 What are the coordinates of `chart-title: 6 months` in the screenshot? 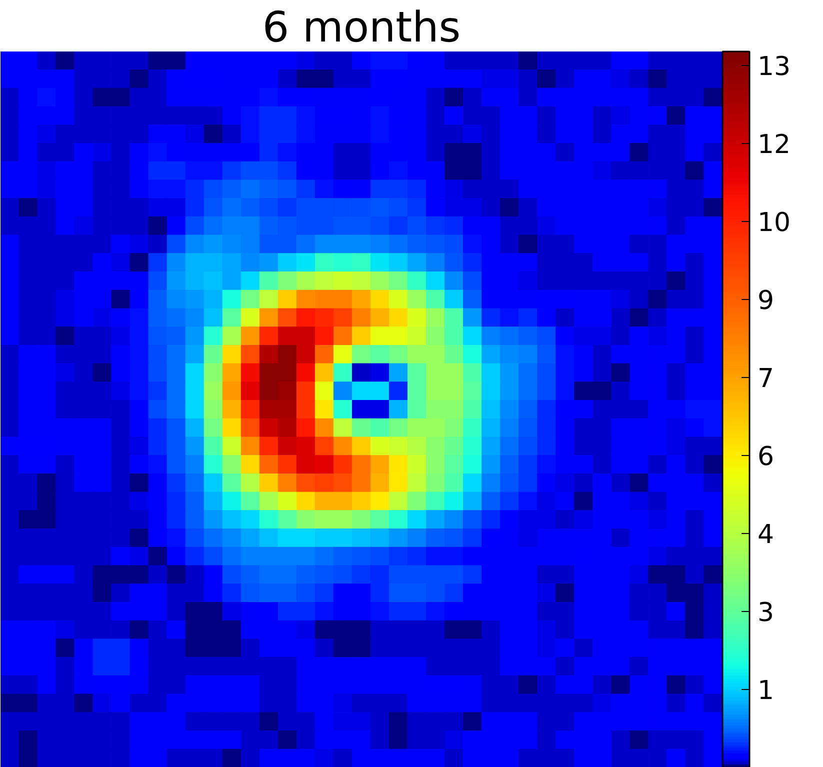 It's located at (361, 27).